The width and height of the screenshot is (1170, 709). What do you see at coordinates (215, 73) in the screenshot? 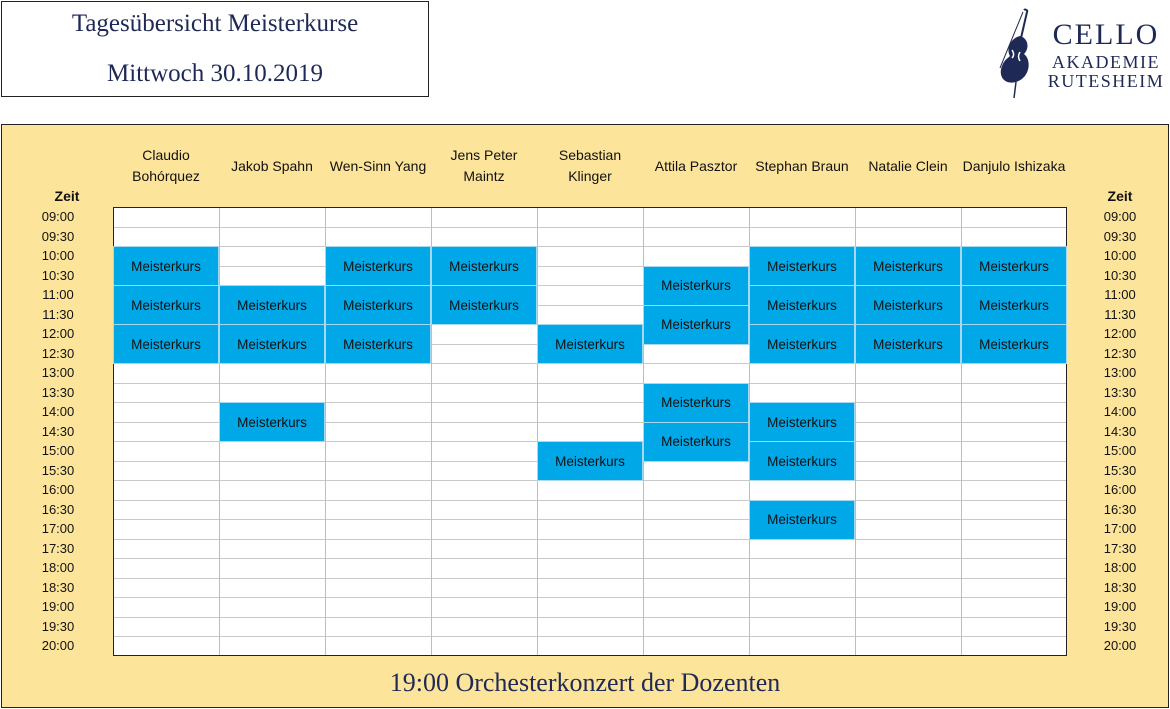
I see `page-date: Mittwoch 30.10.2019` at bounding box center [215, 73].